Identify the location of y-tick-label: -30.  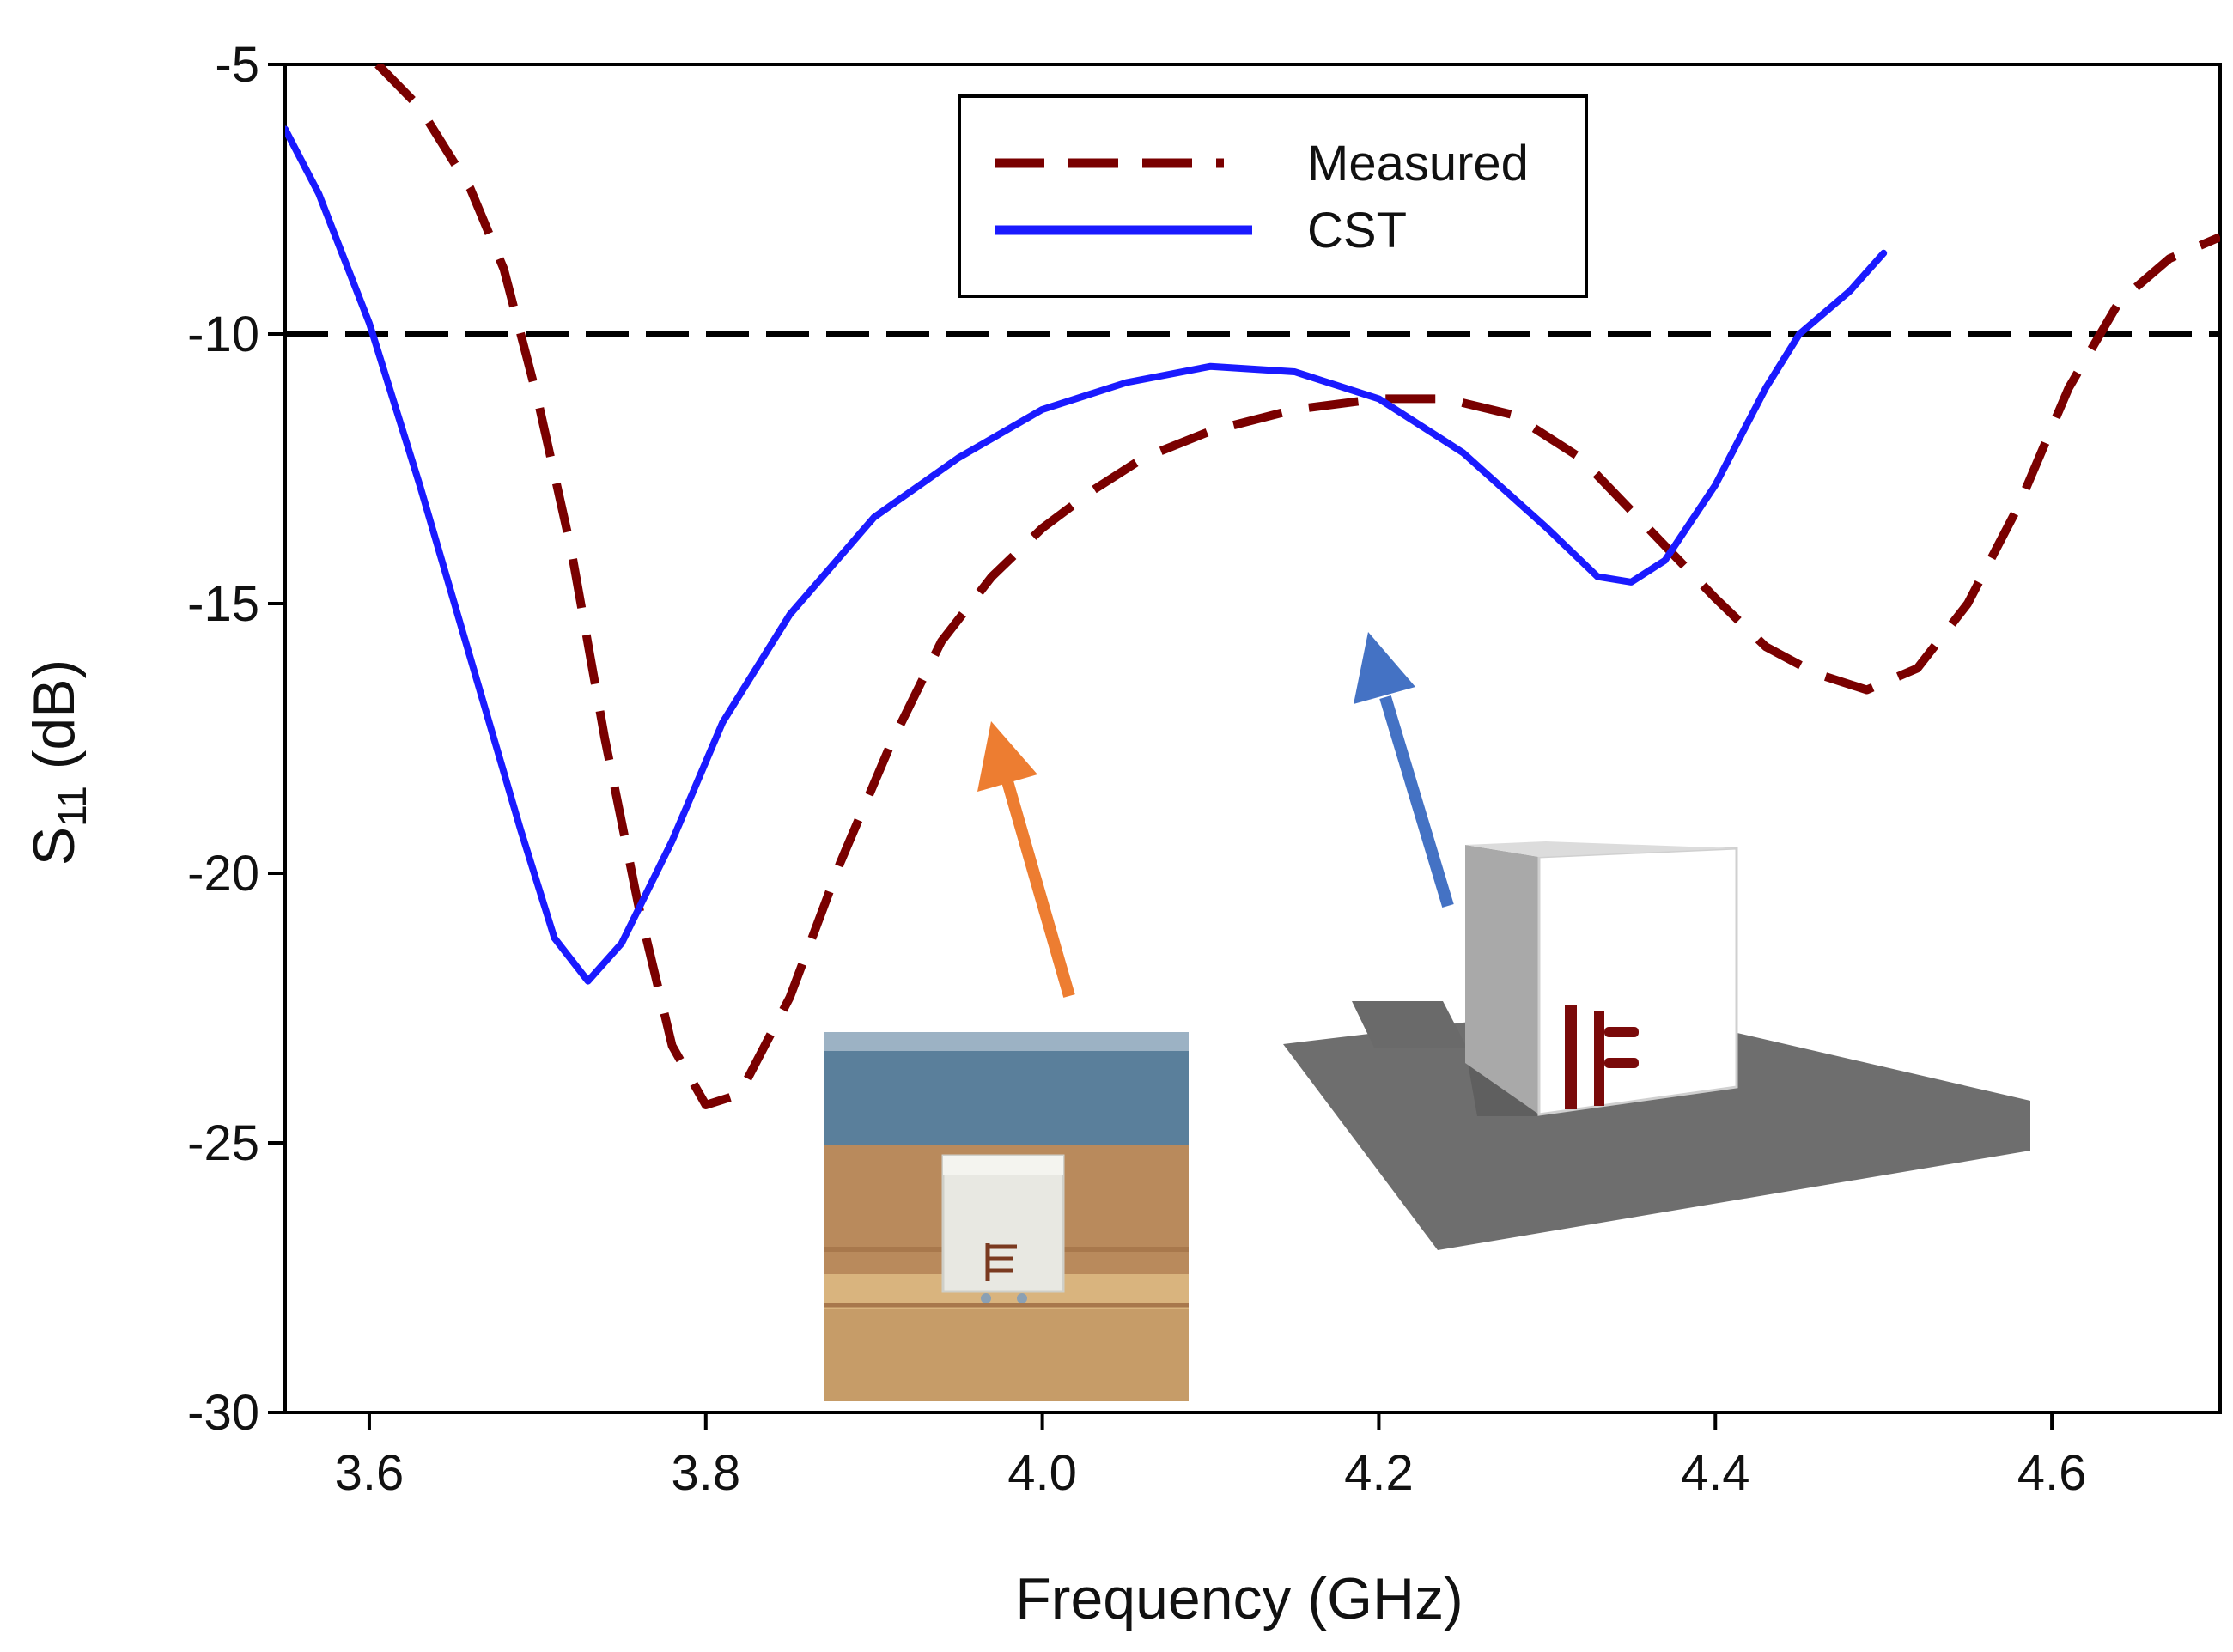
(223, 1413).